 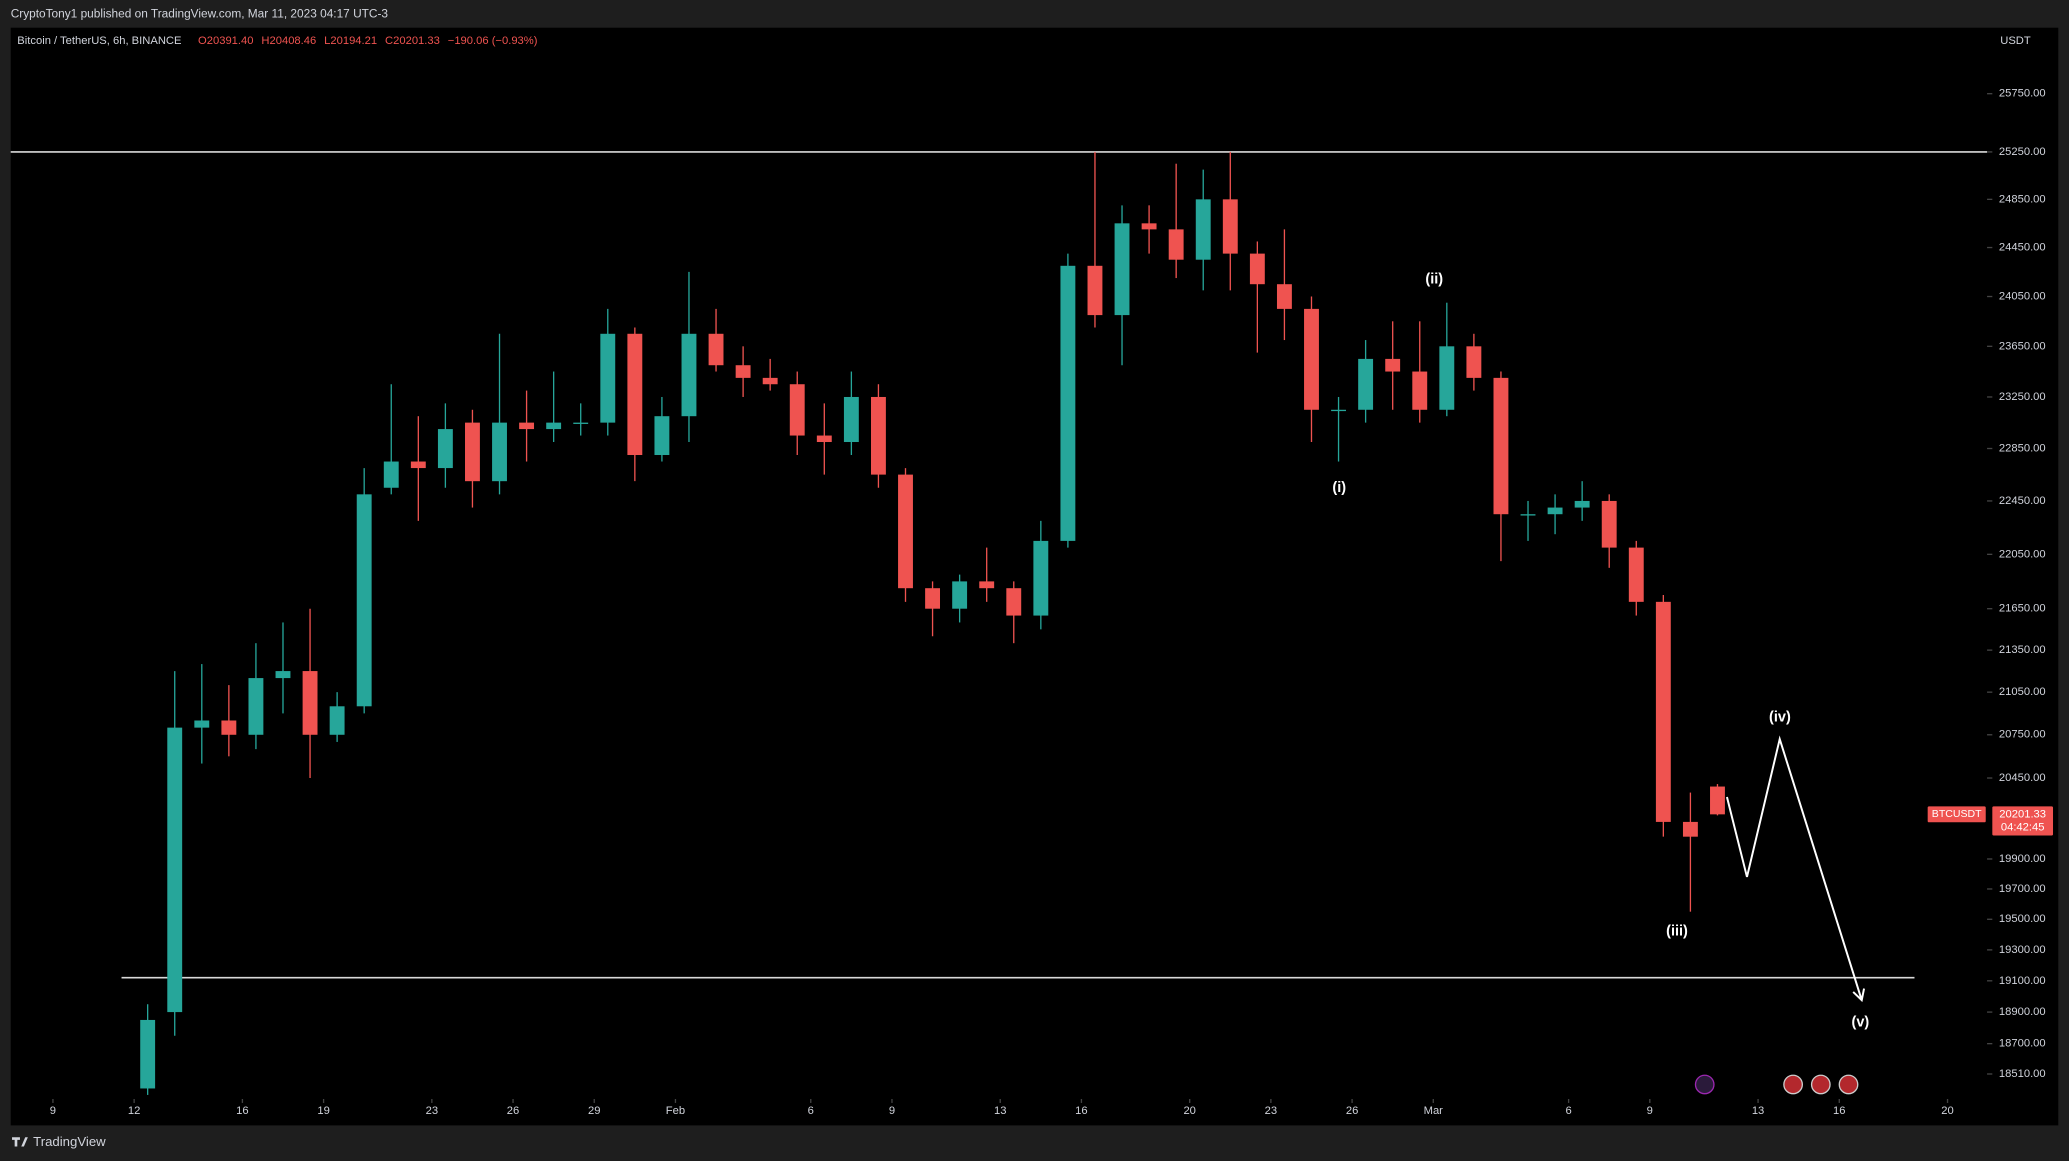 I want to click on y-tick-label: 23250.00, so click(x=2022, y=397).